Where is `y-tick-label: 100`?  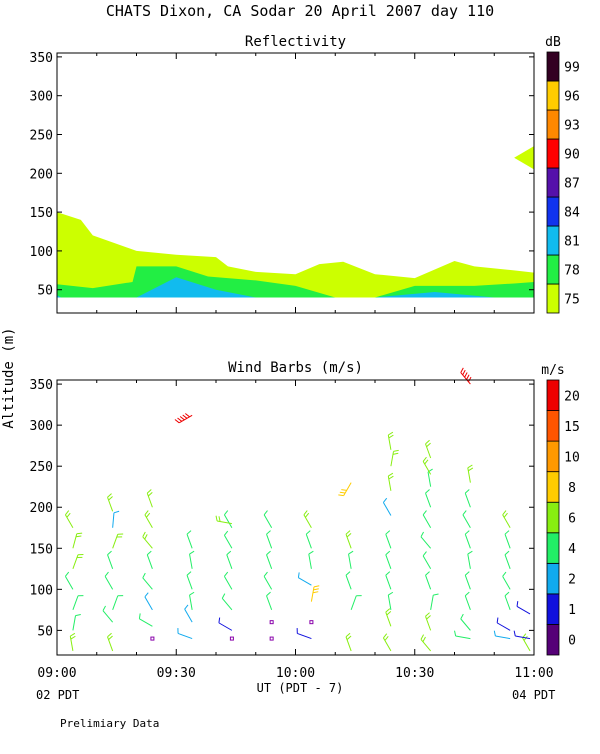 y-tick-label: 100 is located at coordinates (41, 590).